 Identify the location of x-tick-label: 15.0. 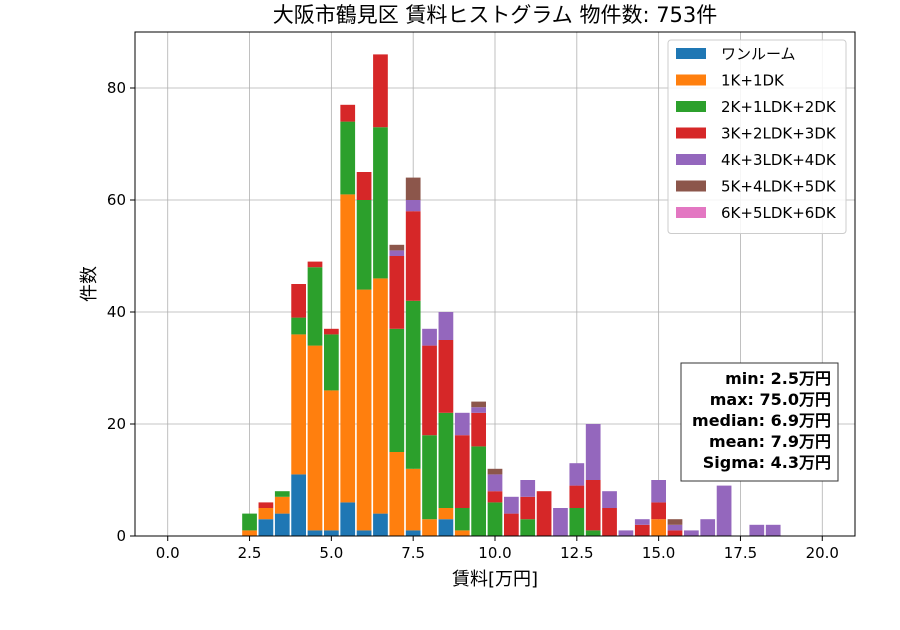
(658, 553).